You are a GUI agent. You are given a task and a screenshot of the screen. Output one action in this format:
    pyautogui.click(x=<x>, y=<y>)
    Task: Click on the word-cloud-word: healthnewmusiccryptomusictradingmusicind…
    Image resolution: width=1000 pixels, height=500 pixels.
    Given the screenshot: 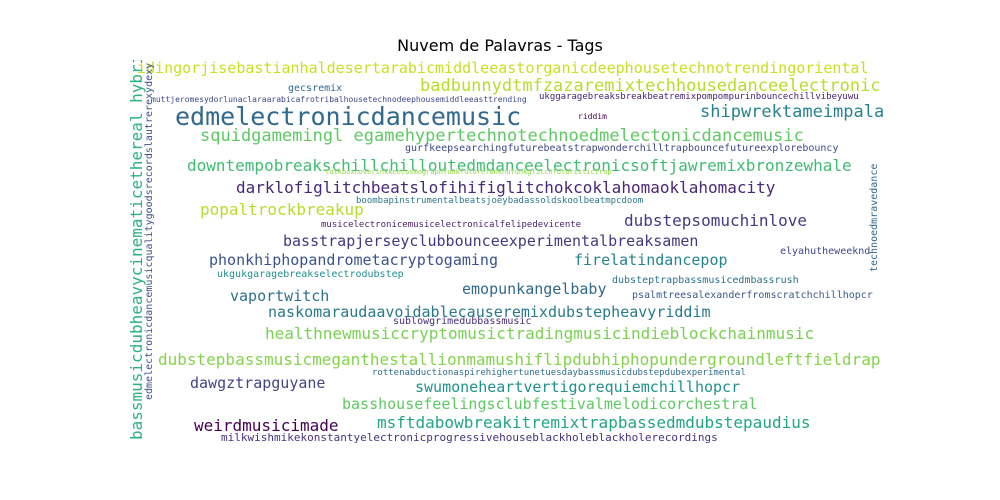 What is the action you would take?
    pyautogui.click(x=540, y=333)
    